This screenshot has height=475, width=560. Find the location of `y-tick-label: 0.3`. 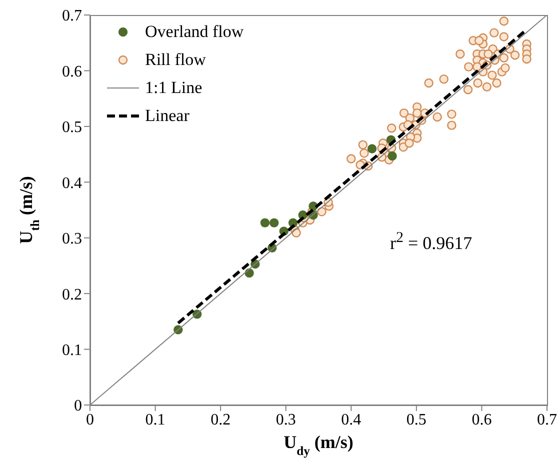

y-tick-label: 0.3 is located at coordinates (72, 239).